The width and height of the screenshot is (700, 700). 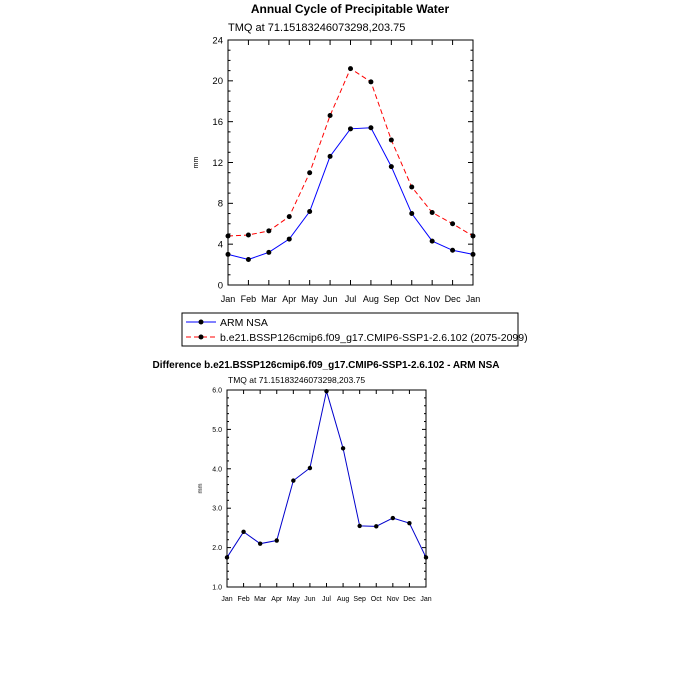 What do you see at coordinates (217, 509) in the screenshot?
I see `y-tick-label: 3.0` at bounding box center [217, 509].